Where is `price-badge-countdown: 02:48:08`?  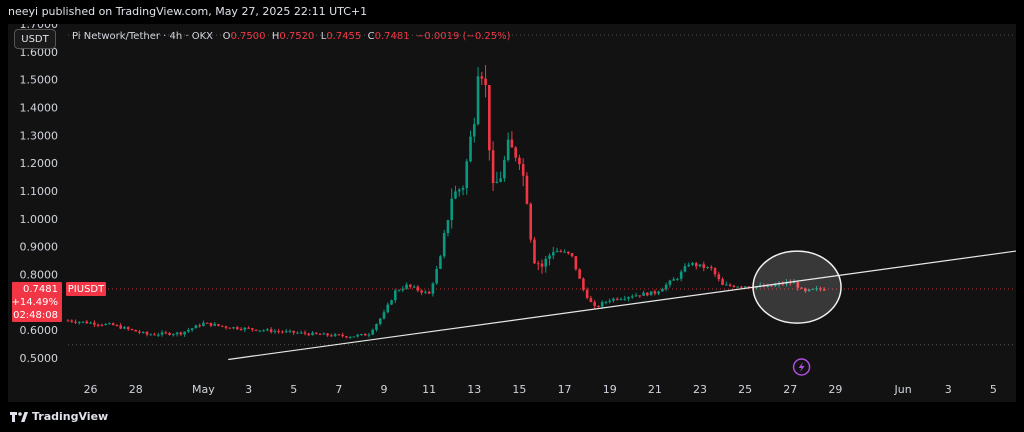 price-badge-countdown: 02:48:08 is located at coordinates (35, 315).